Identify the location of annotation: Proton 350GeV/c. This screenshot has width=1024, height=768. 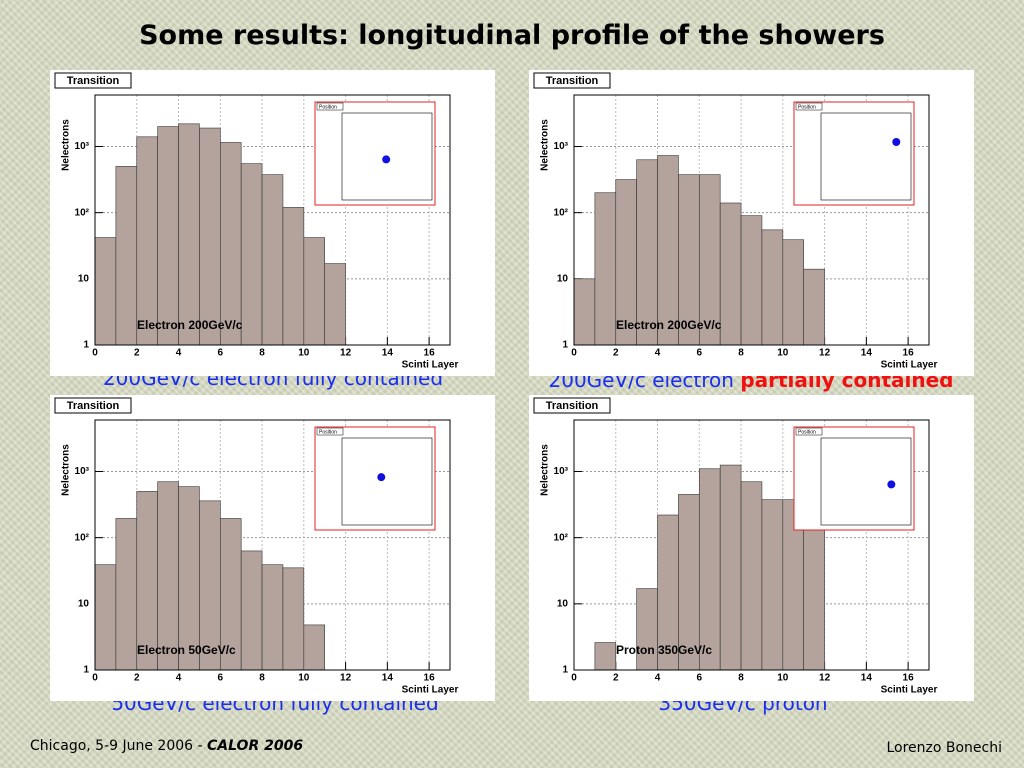
(664, 650).